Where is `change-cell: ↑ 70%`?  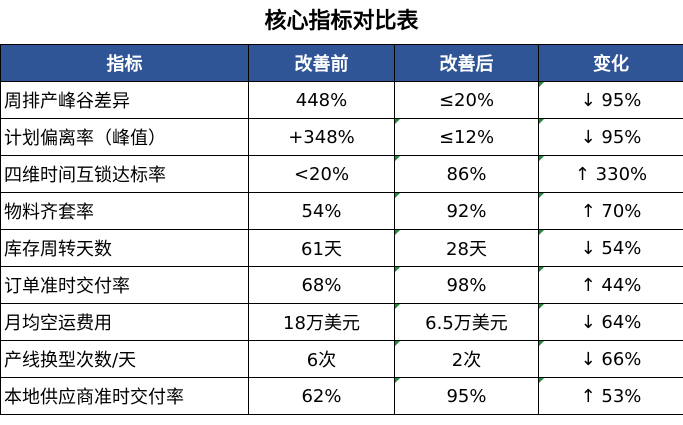
change-cell: ↑ 70% is located at coordinates (610, 211).